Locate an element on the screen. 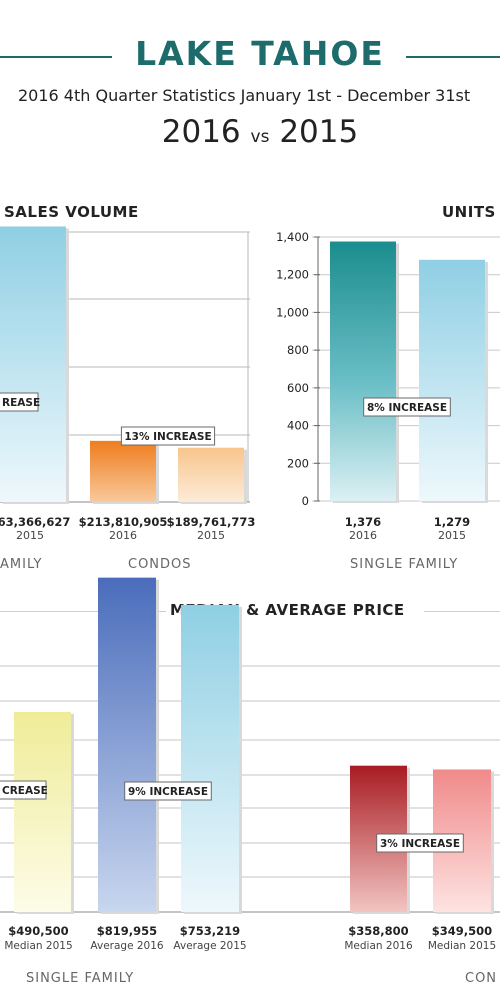 This screenshot has height=1000, width=500. units-increase: 8% INCREASE is located at coordinates (407, 408).